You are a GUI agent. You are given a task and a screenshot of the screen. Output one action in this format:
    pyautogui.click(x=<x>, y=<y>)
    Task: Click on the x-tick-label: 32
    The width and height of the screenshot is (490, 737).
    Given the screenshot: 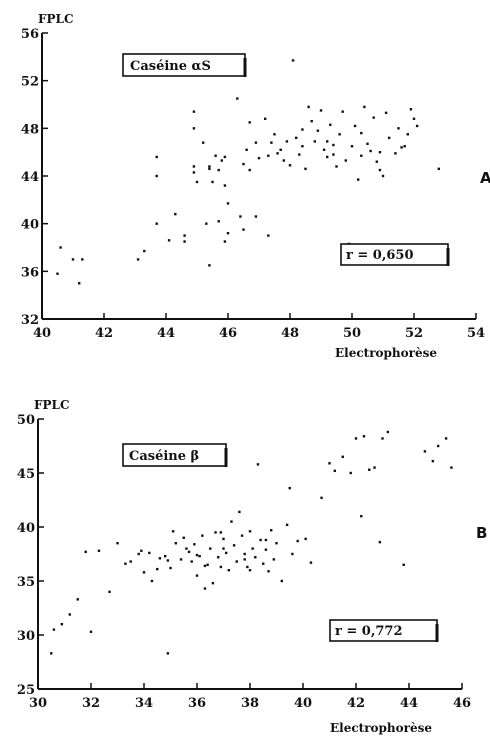 What is the action you would take?
    pyautogui.click(x=91, y=703)
    